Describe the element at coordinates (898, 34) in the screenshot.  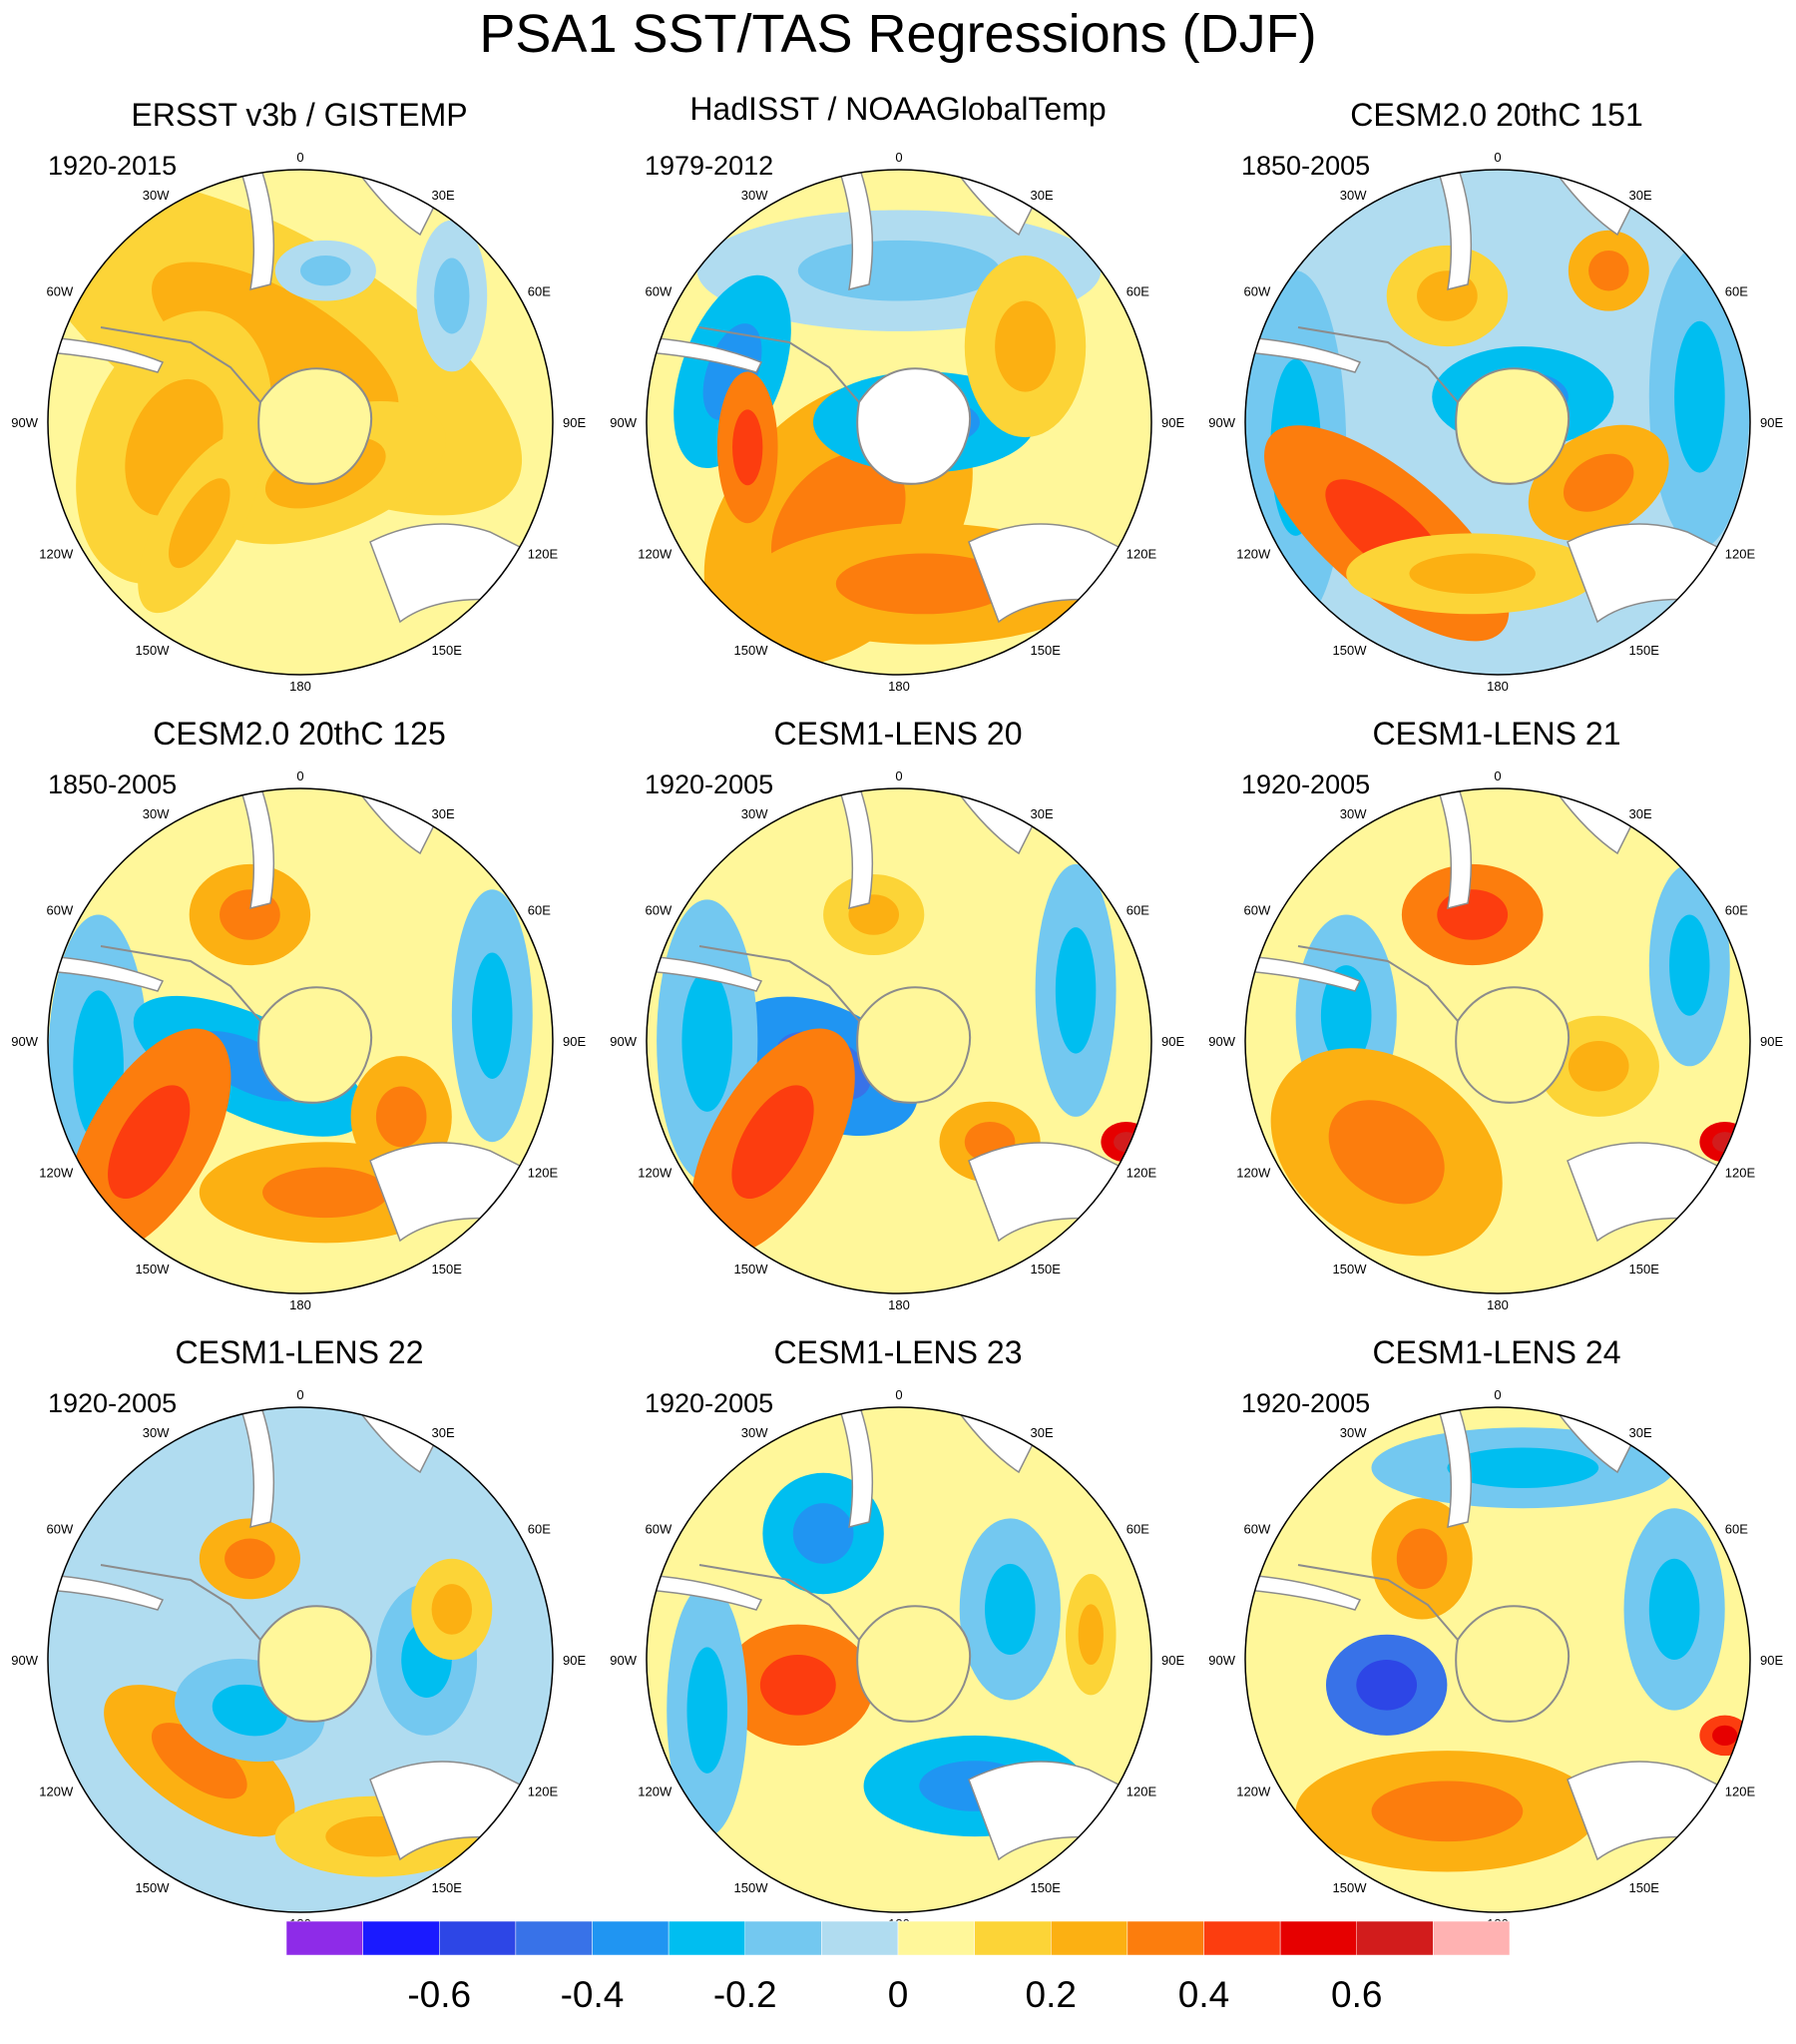
I see `figure-title: PSA1 SST/TAS Regressions (DJF)` at that location.